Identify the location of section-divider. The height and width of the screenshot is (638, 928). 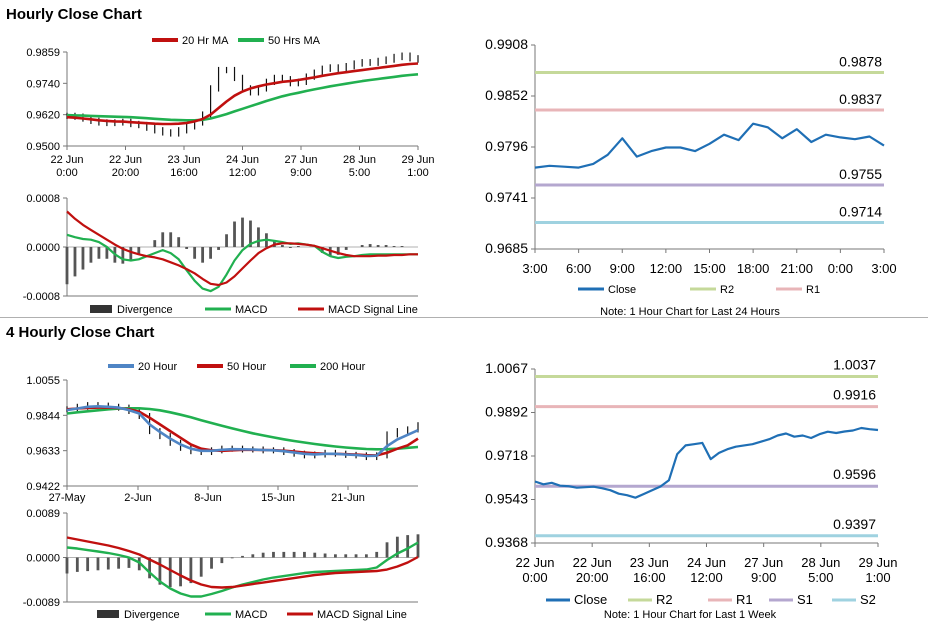
(464, 317).